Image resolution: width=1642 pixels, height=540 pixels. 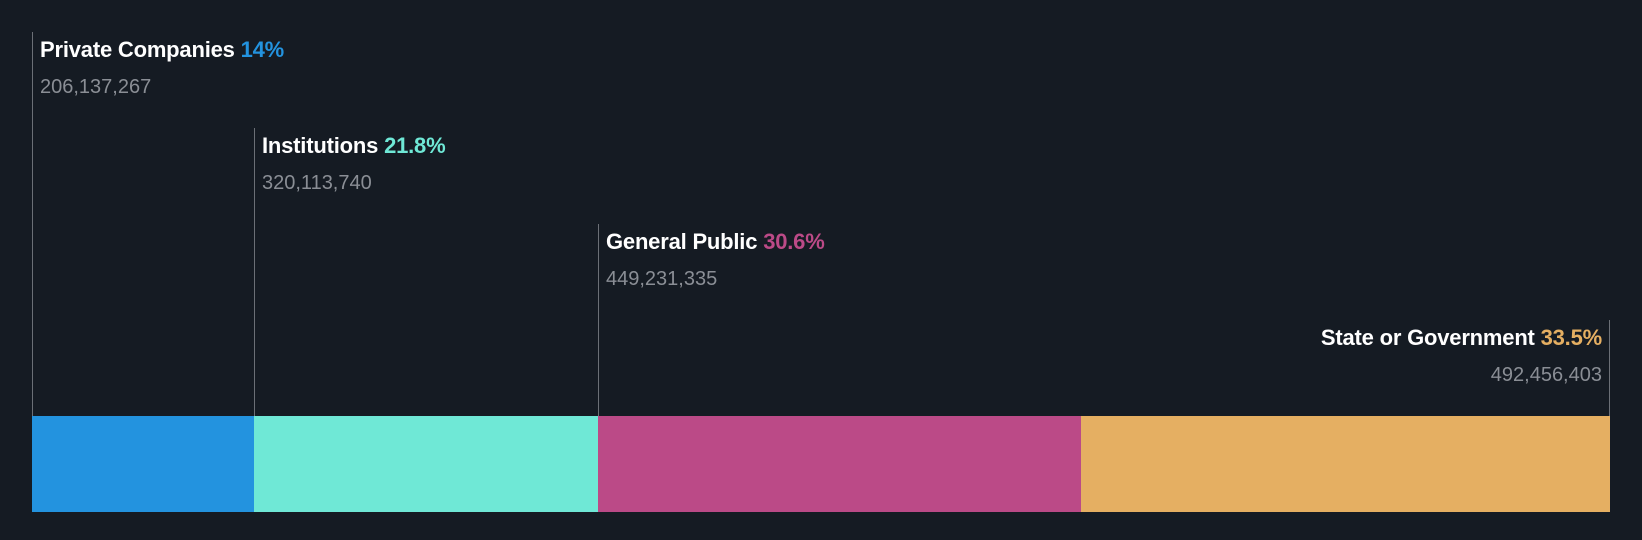 What do you see at coordinates (162, 68) in the screenshot?
I see `label-private-companies: Private Companies 14% 206,137,267` at bounding box center [162, 68].